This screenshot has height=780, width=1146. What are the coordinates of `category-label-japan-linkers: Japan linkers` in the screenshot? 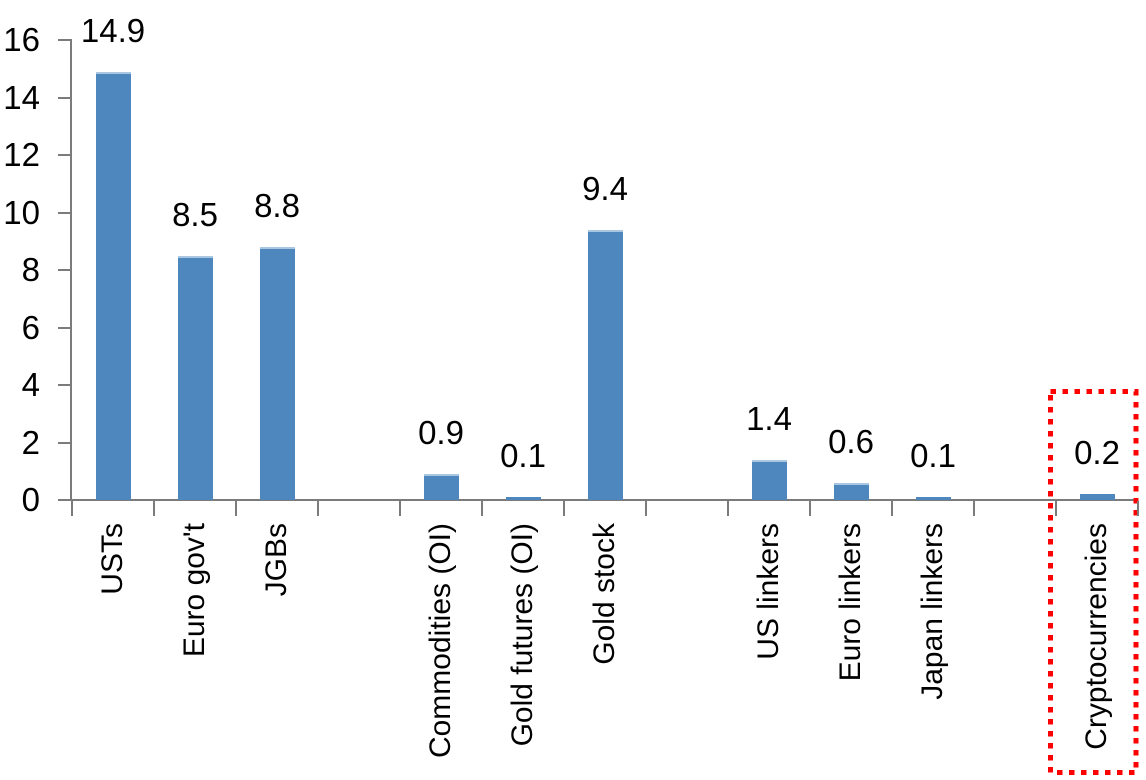 It's located at (932, 611).